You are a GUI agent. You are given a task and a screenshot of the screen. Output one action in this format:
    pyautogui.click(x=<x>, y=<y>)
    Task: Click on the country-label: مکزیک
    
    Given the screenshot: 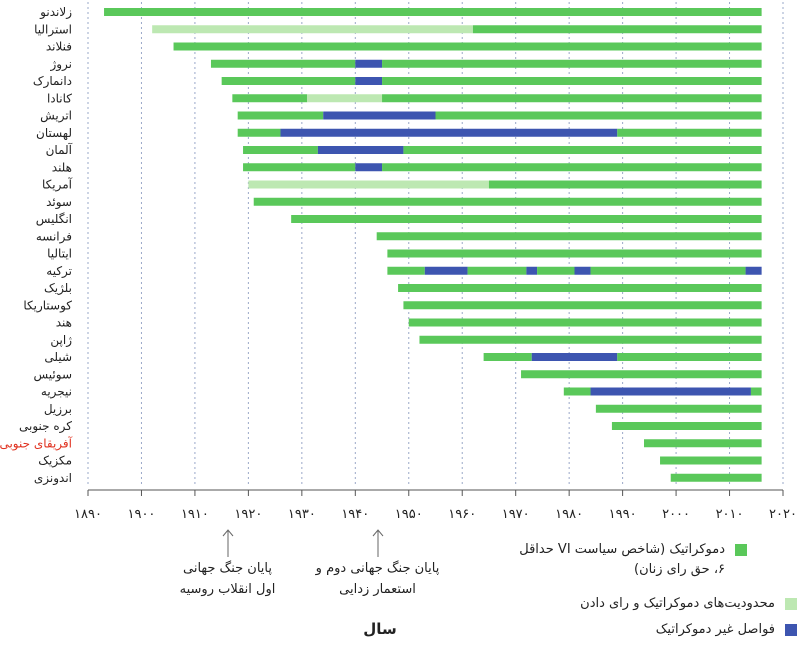 What is the action you would take?
    pyautogui.click(x=55, y=461)
    